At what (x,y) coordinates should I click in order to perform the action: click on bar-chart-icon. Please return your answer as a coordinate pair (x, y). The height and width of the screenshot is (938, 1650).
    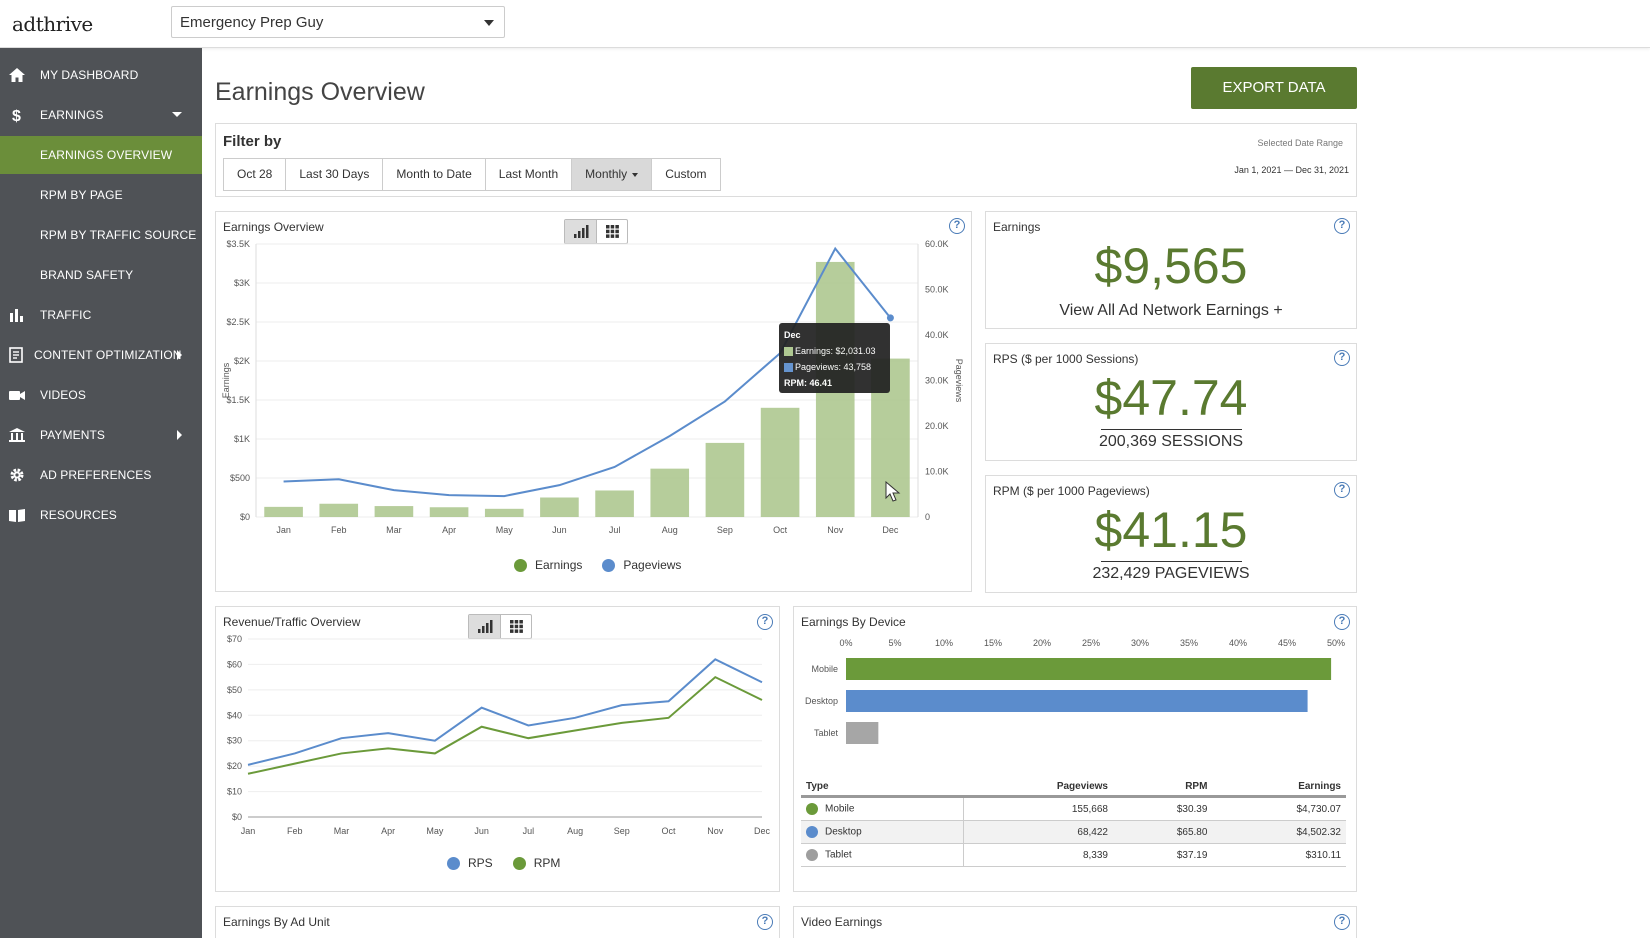
    Looking at the image, I should click on (16, 315).